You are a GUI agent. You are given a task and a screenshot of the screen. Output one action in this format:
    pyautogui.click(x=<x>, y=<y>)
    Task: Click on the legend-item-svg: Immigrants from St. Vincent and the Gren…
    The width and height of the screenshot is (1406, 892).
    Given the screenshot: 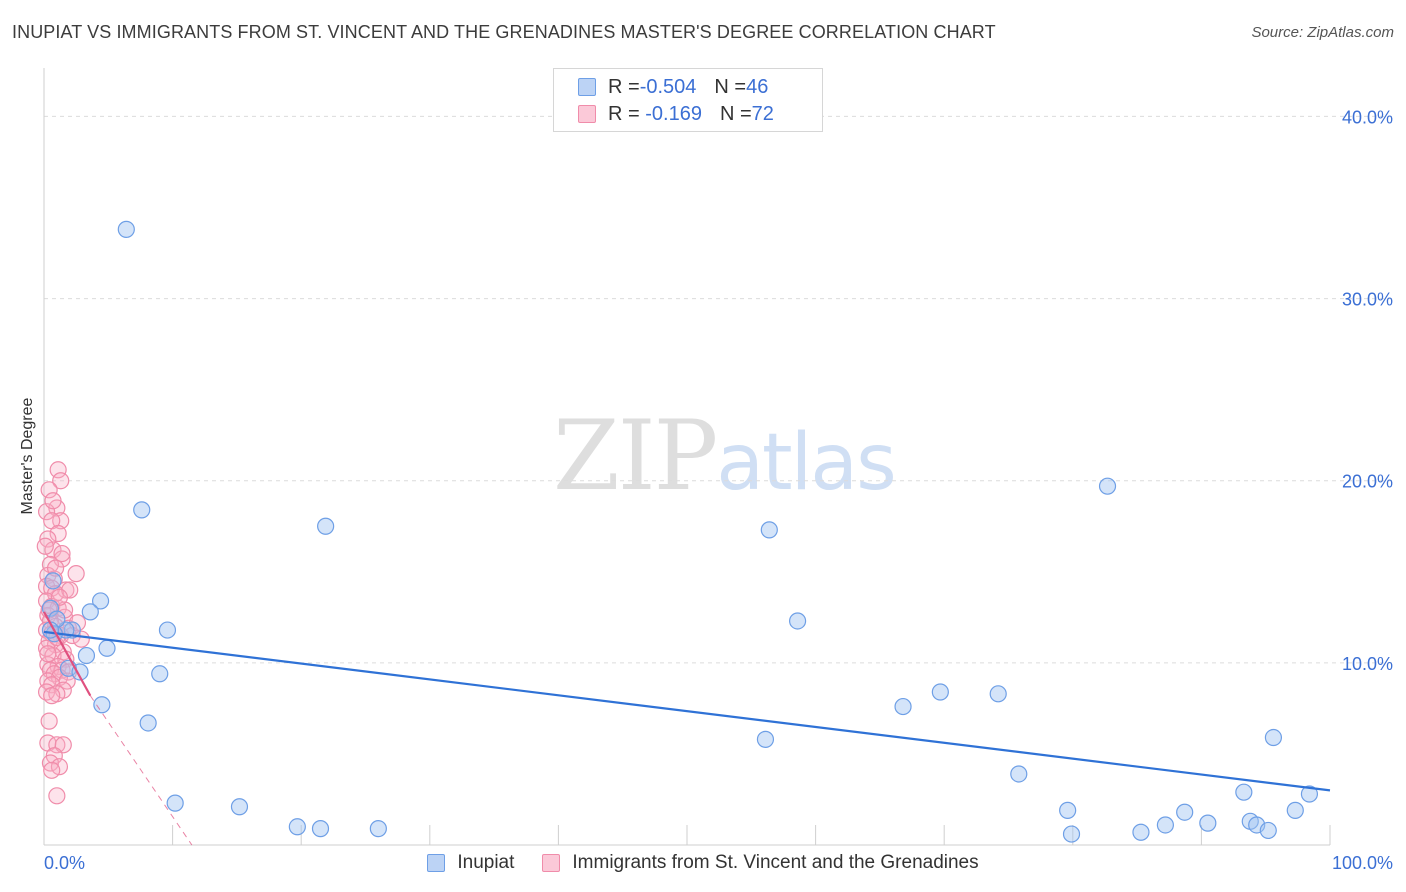 What is the action you would take?
    pyautogui.click(x=760, y=863)
    